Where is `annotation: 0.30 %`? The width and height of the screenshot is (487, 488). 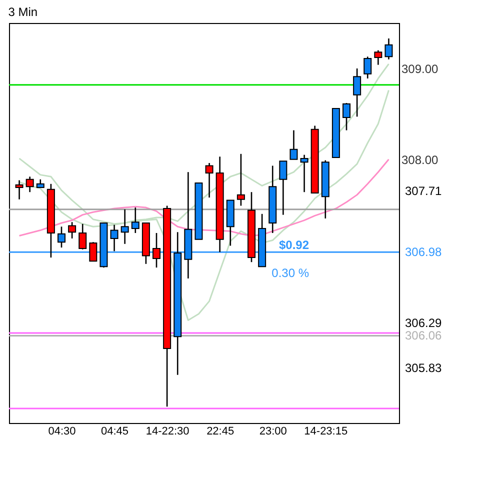 annotation: 0.30 % is located at coordinates (291, 273).